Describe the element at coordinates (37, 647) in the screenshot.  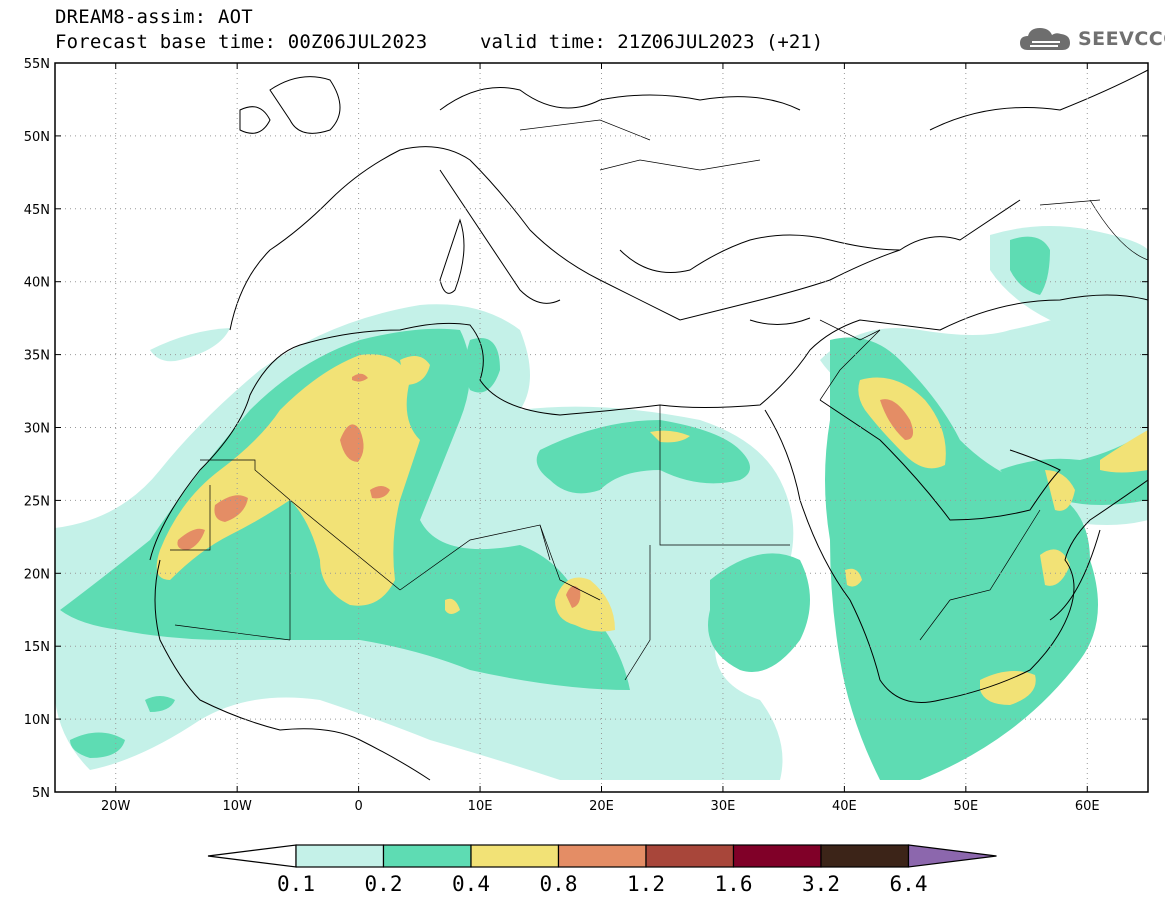
I see `lat-tick-label: 15N` at that location.